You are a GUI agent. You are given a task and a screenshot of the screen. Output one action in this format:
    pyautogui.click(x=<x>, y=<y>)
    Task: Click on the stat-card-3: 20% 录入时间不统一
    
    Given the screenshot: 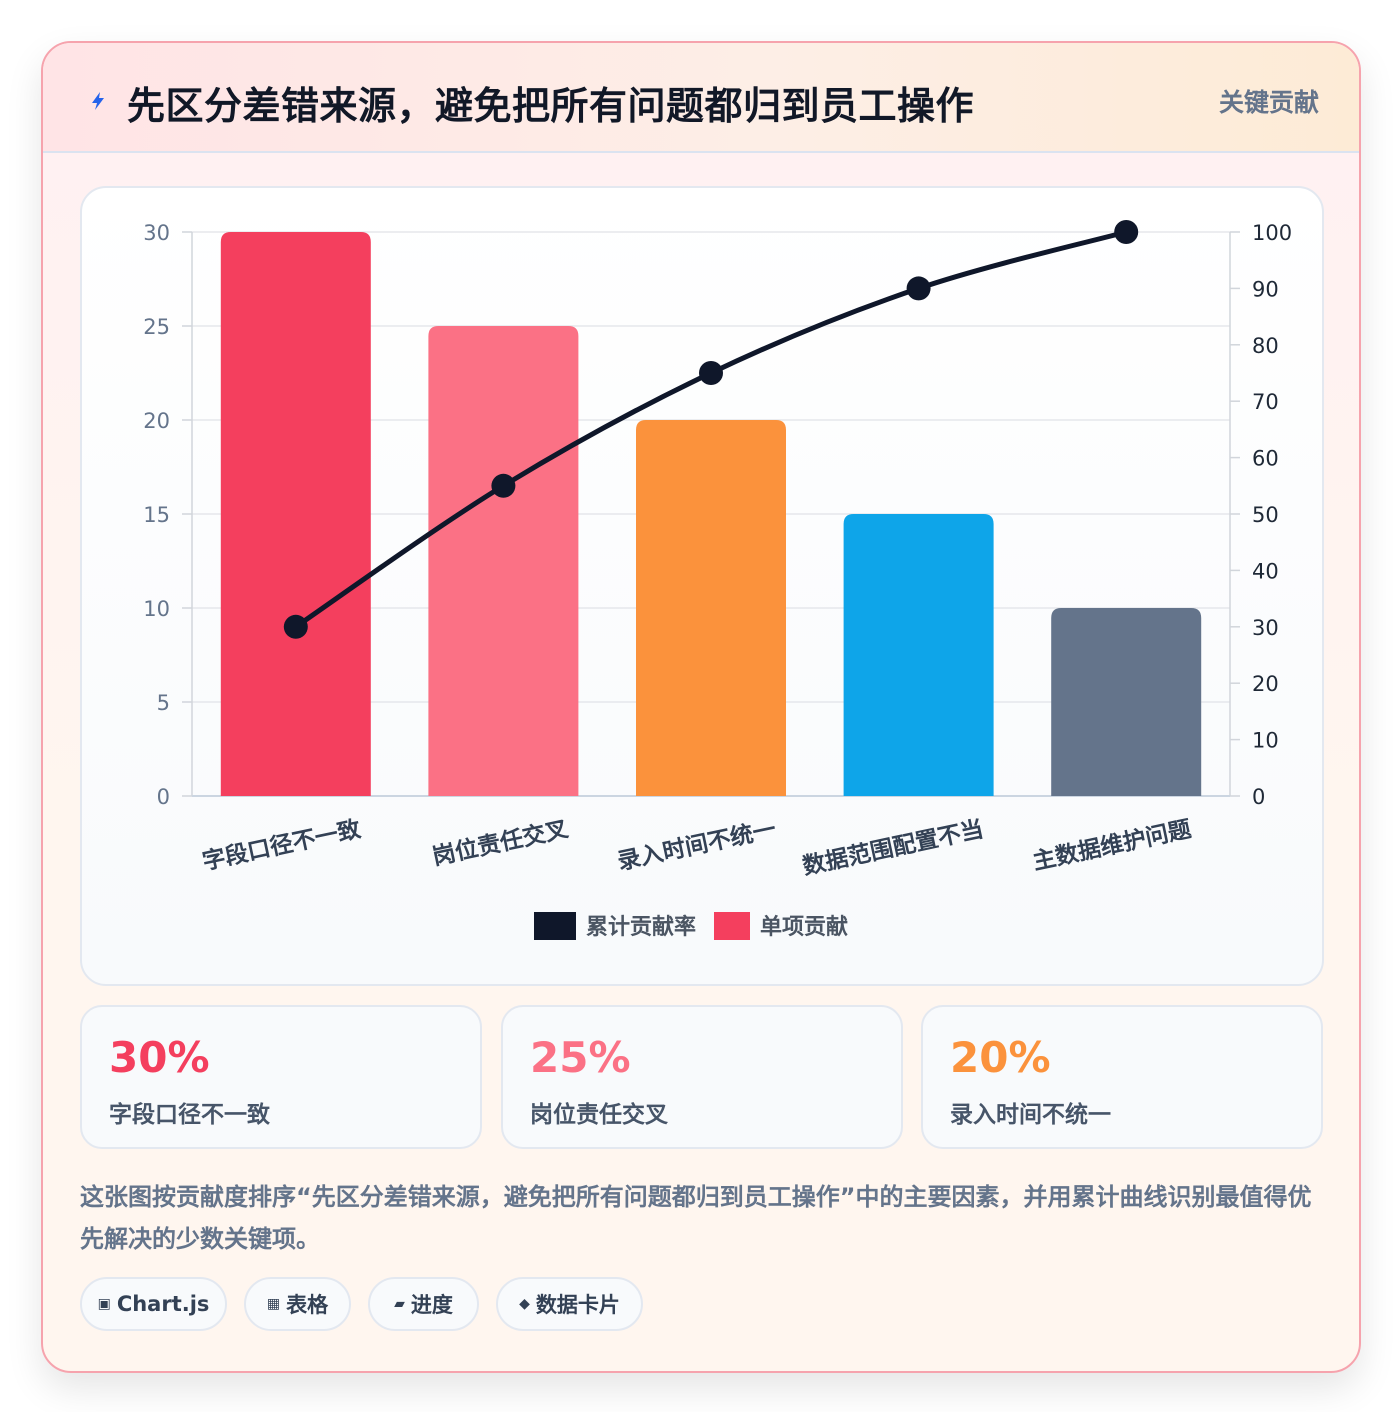 What is the action you would take?
    pyautogui.click(x=1122, y=1077)
    